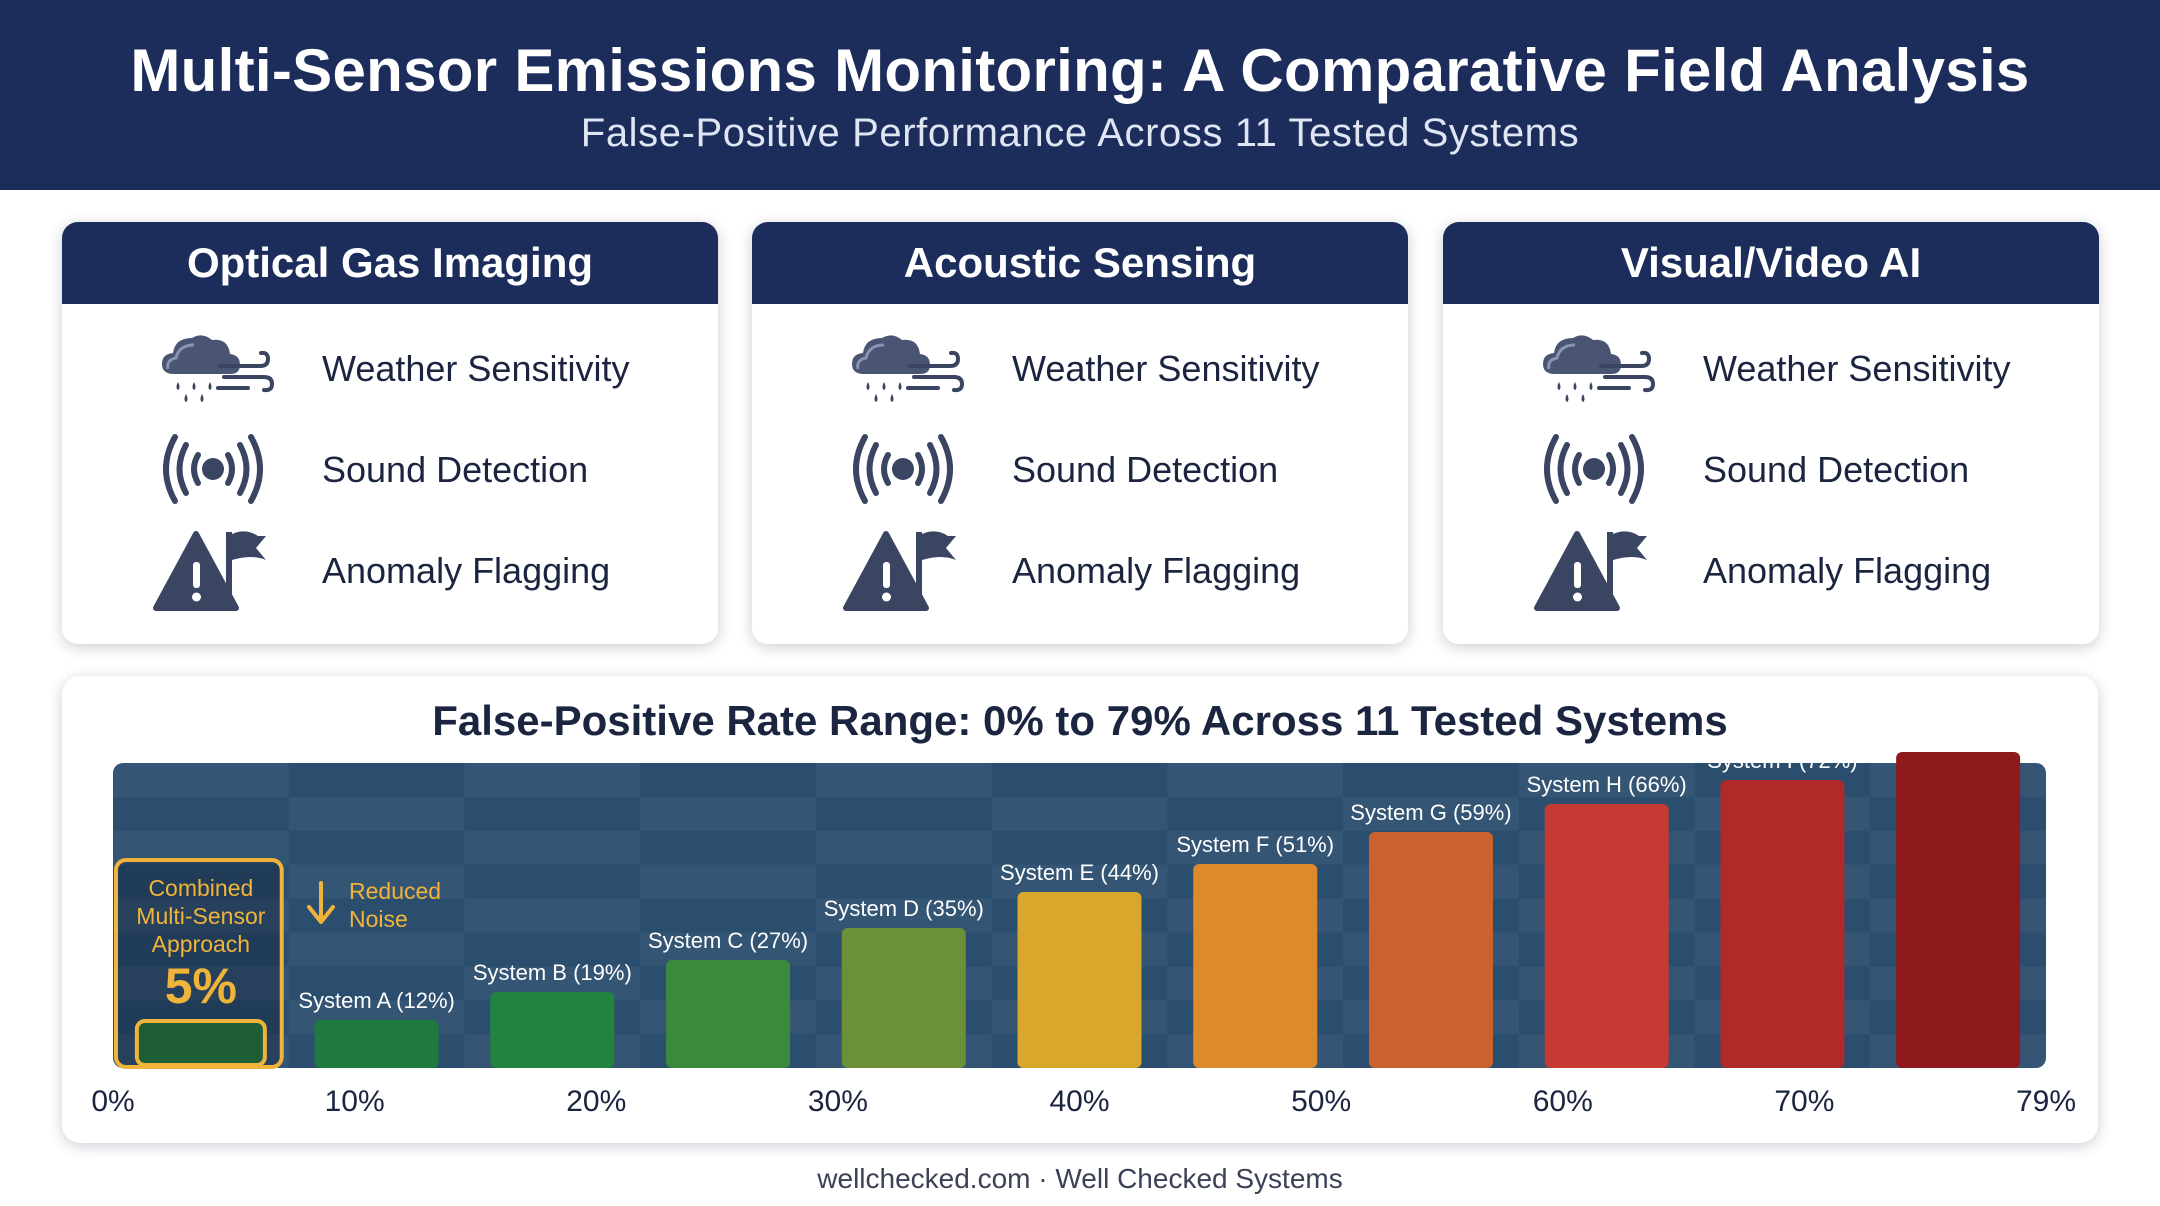  I want to click on bar-label: System F (51%), so click(1255, 844).